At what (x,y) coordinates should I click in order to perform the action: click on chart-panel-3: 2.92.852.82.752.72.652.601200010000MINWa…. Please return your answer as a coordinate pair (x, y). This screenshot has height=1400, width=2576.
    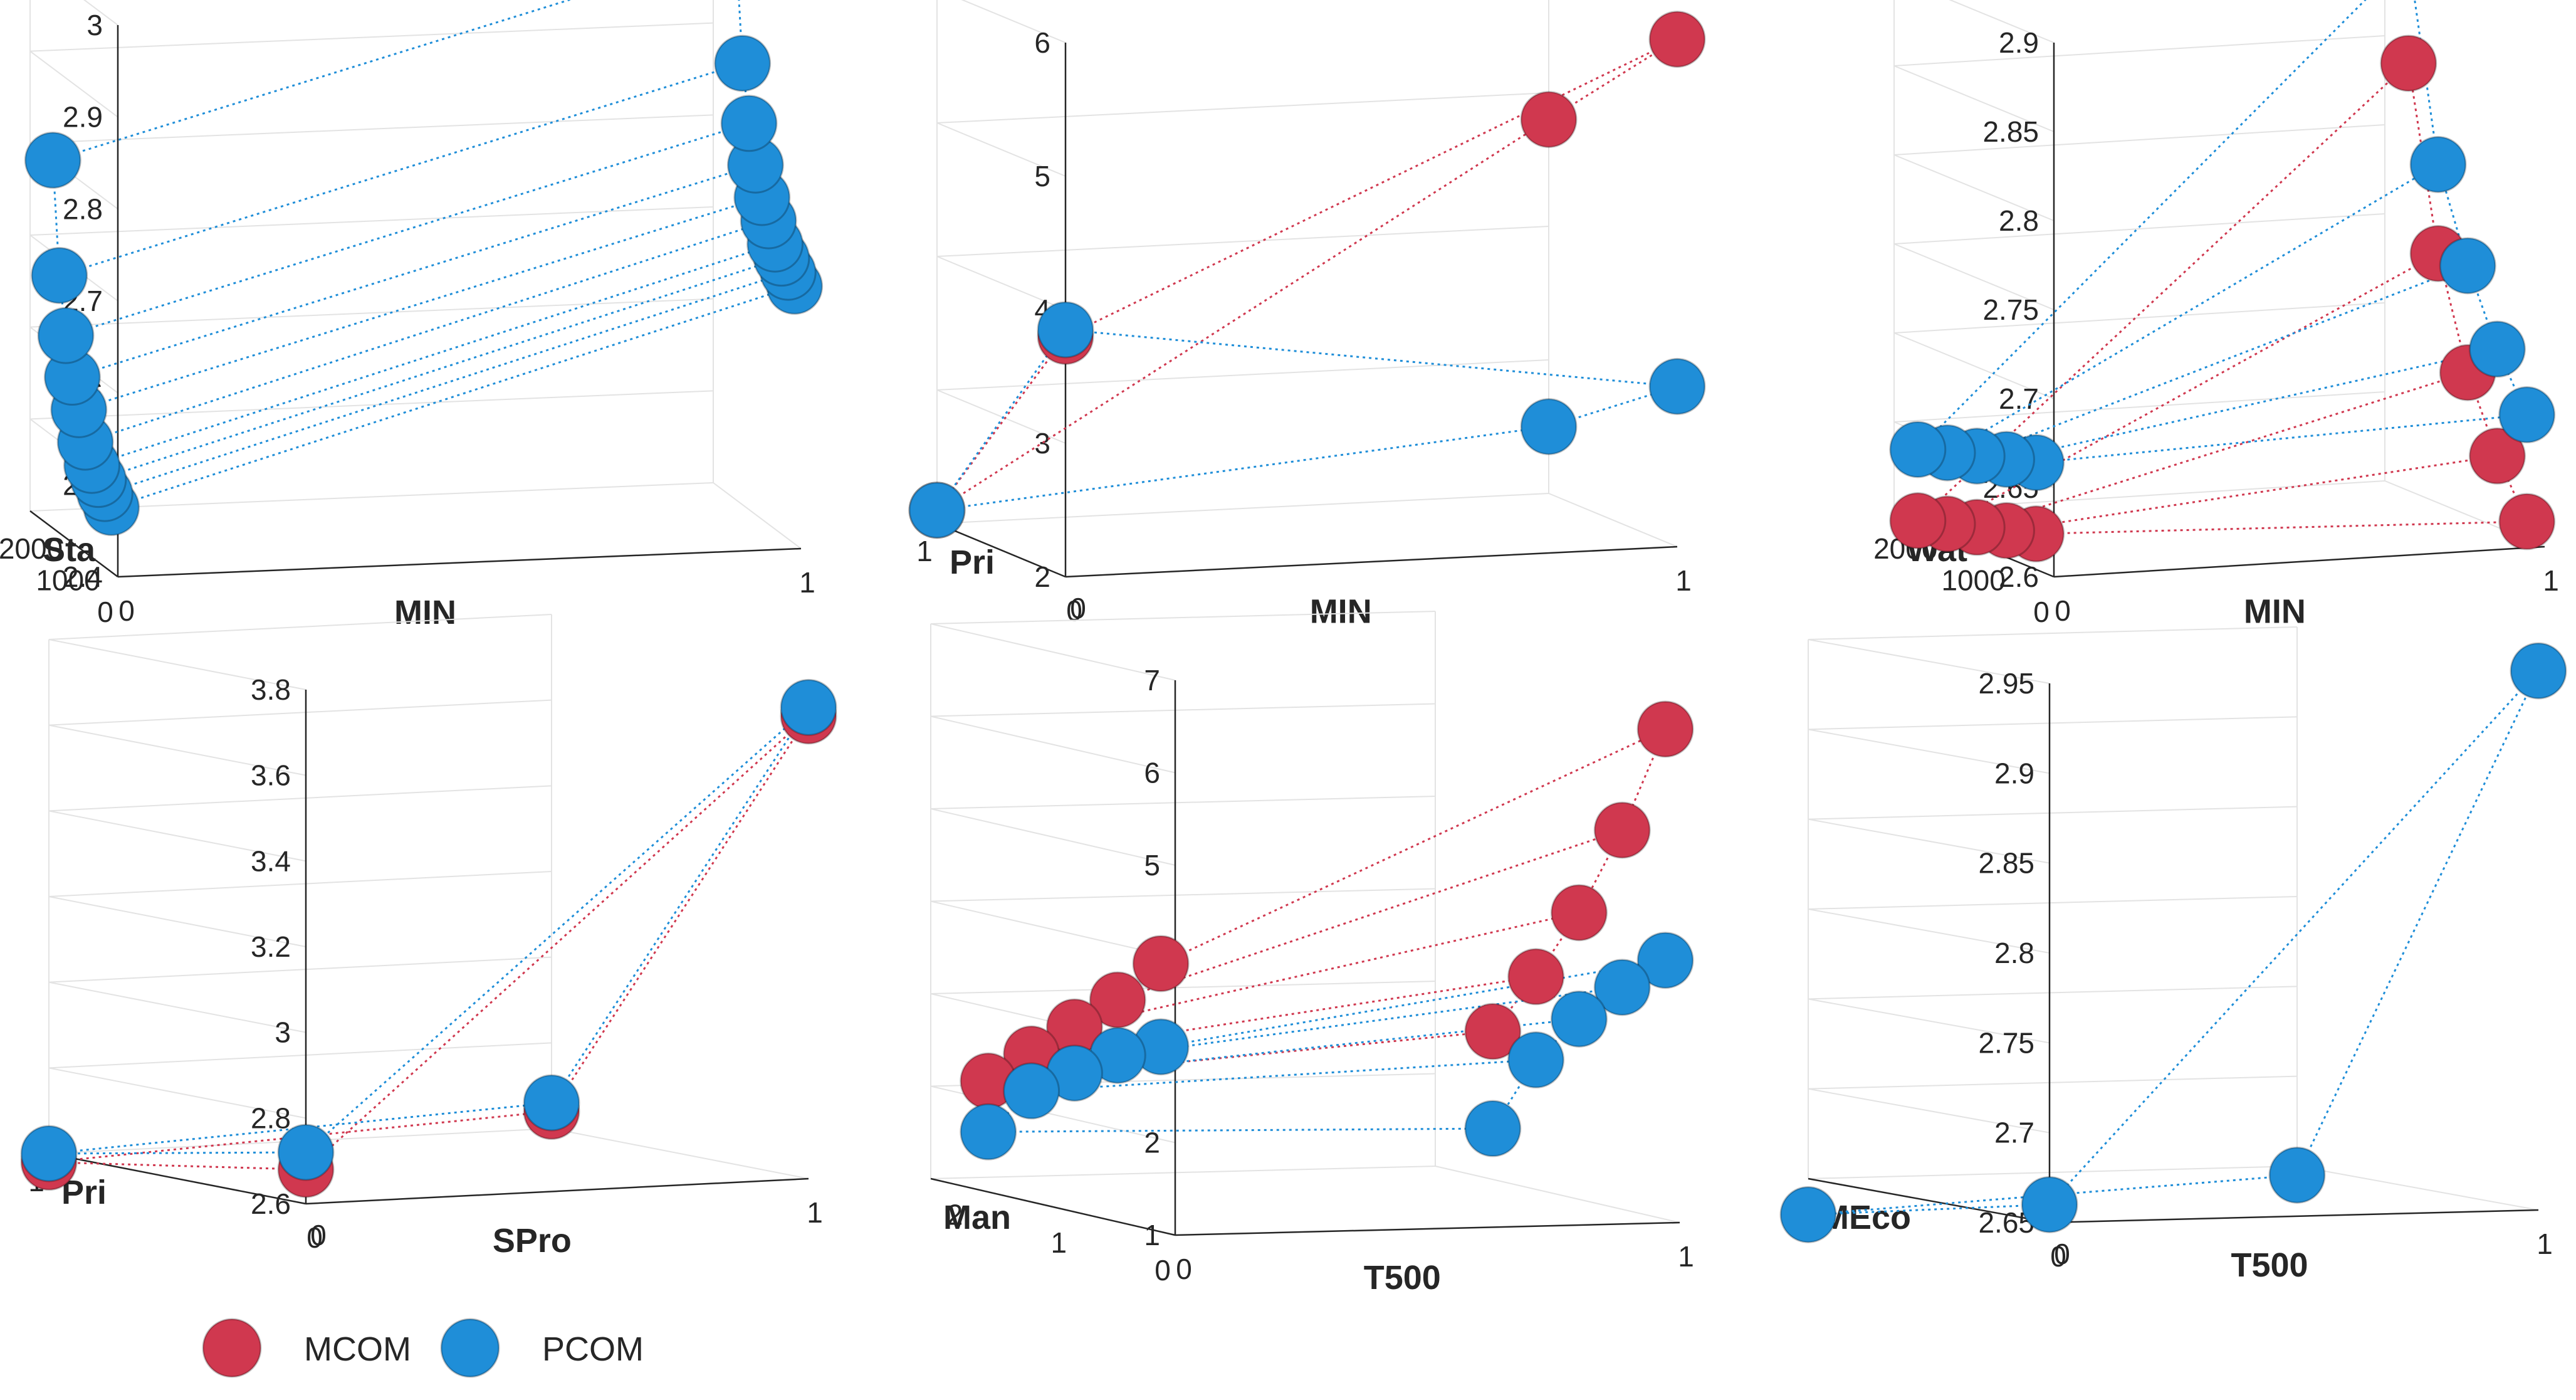
    Looking at the image, I should click on (2216, 315).